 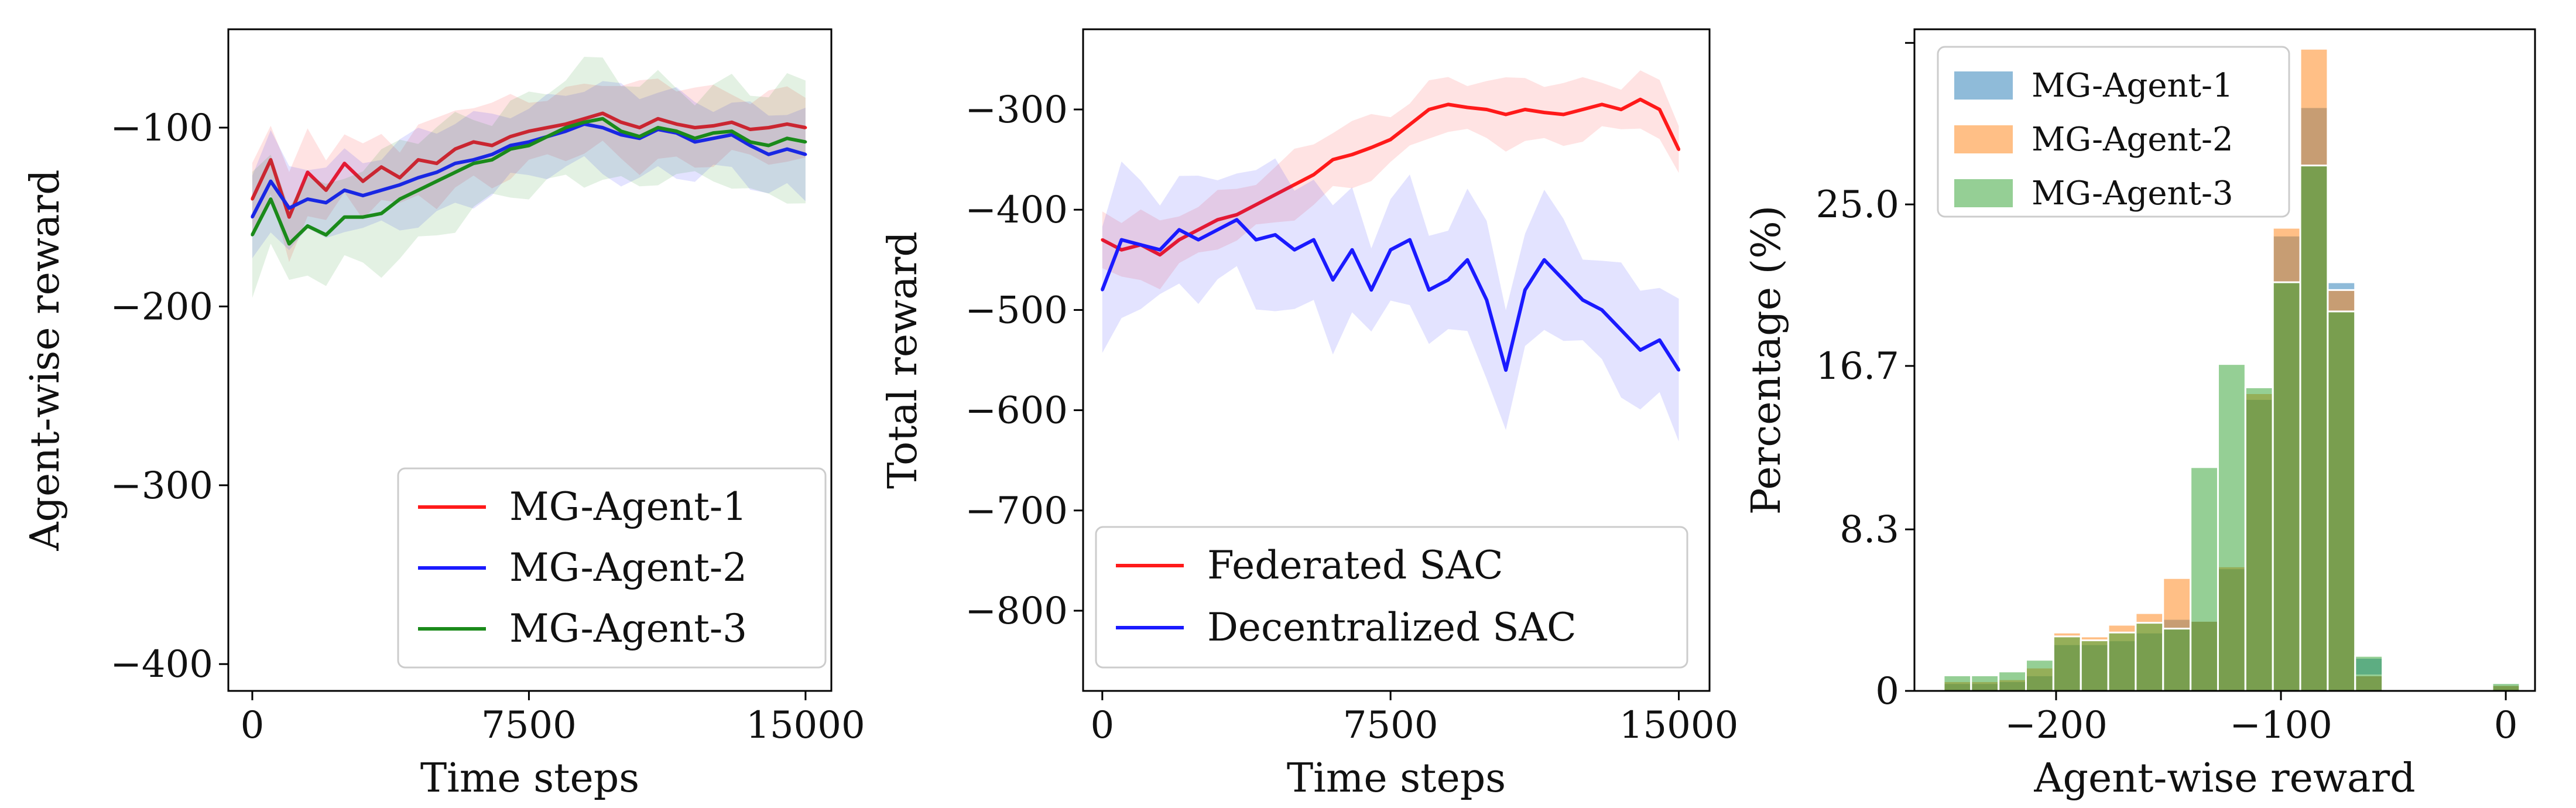 What do you see at coordinates (161, 486) in the screenshot?
I see `y-tick-label: −300` at bounding box center [161, 486].